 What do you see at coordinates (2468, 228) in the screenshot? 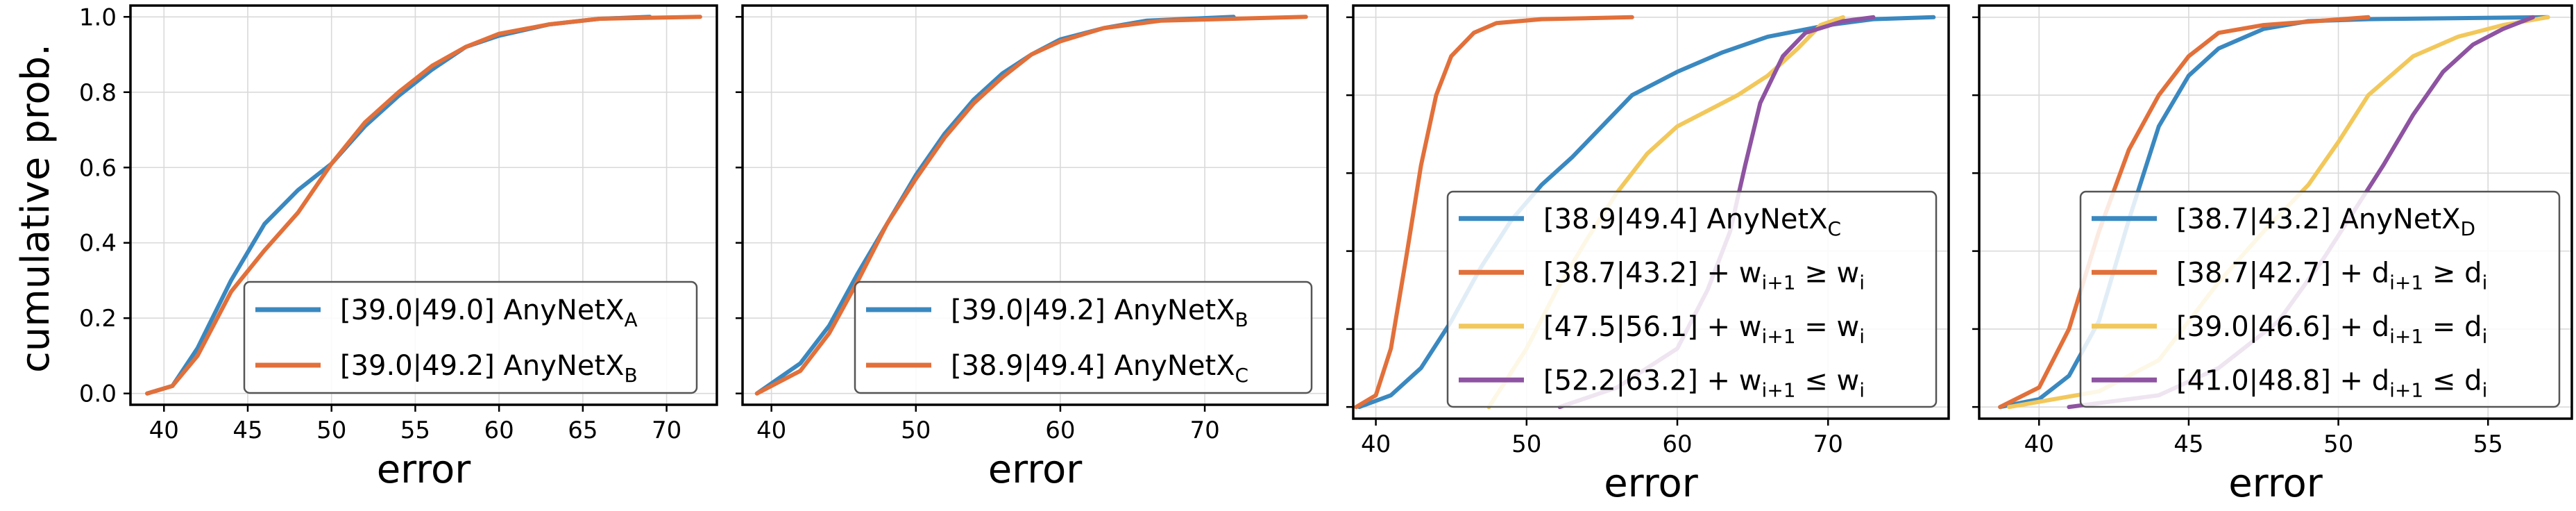
I see `legend-label-subscript: D` at bounding box center [2468, 228].